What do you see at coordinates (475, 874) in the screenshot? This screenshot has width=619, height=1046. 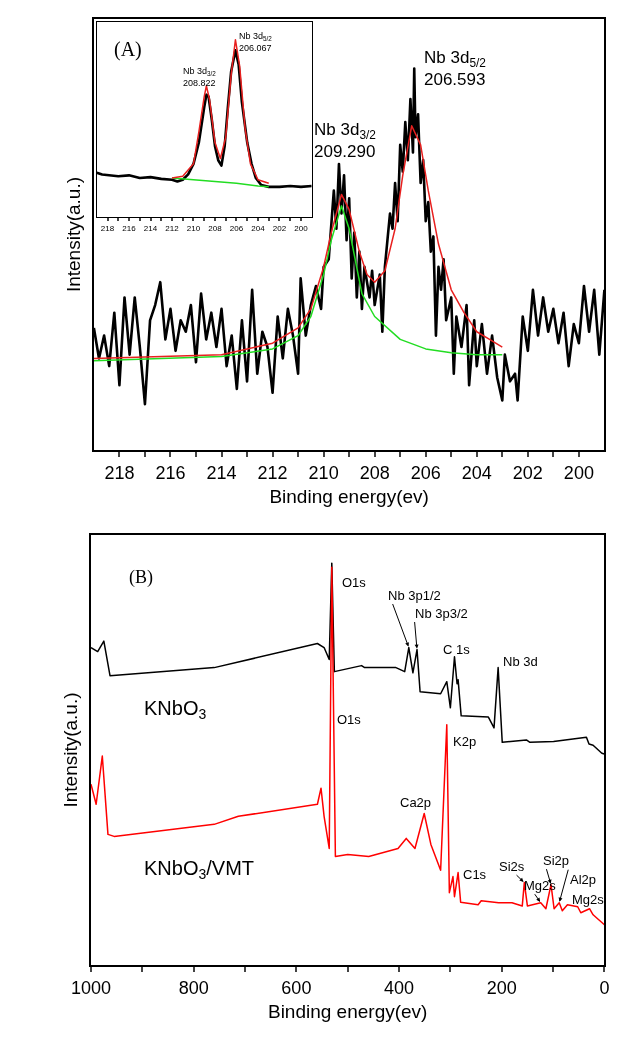 I see `annotation: C1s` at bounding box center [475, 874].